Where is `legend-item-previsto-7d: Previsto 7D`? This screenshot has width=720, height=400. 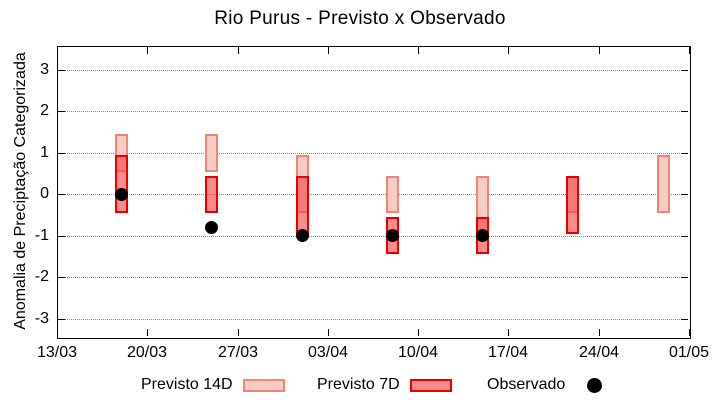 legend-item-previsto-7d: Previsto 7D is located at coordinates (384, 385).